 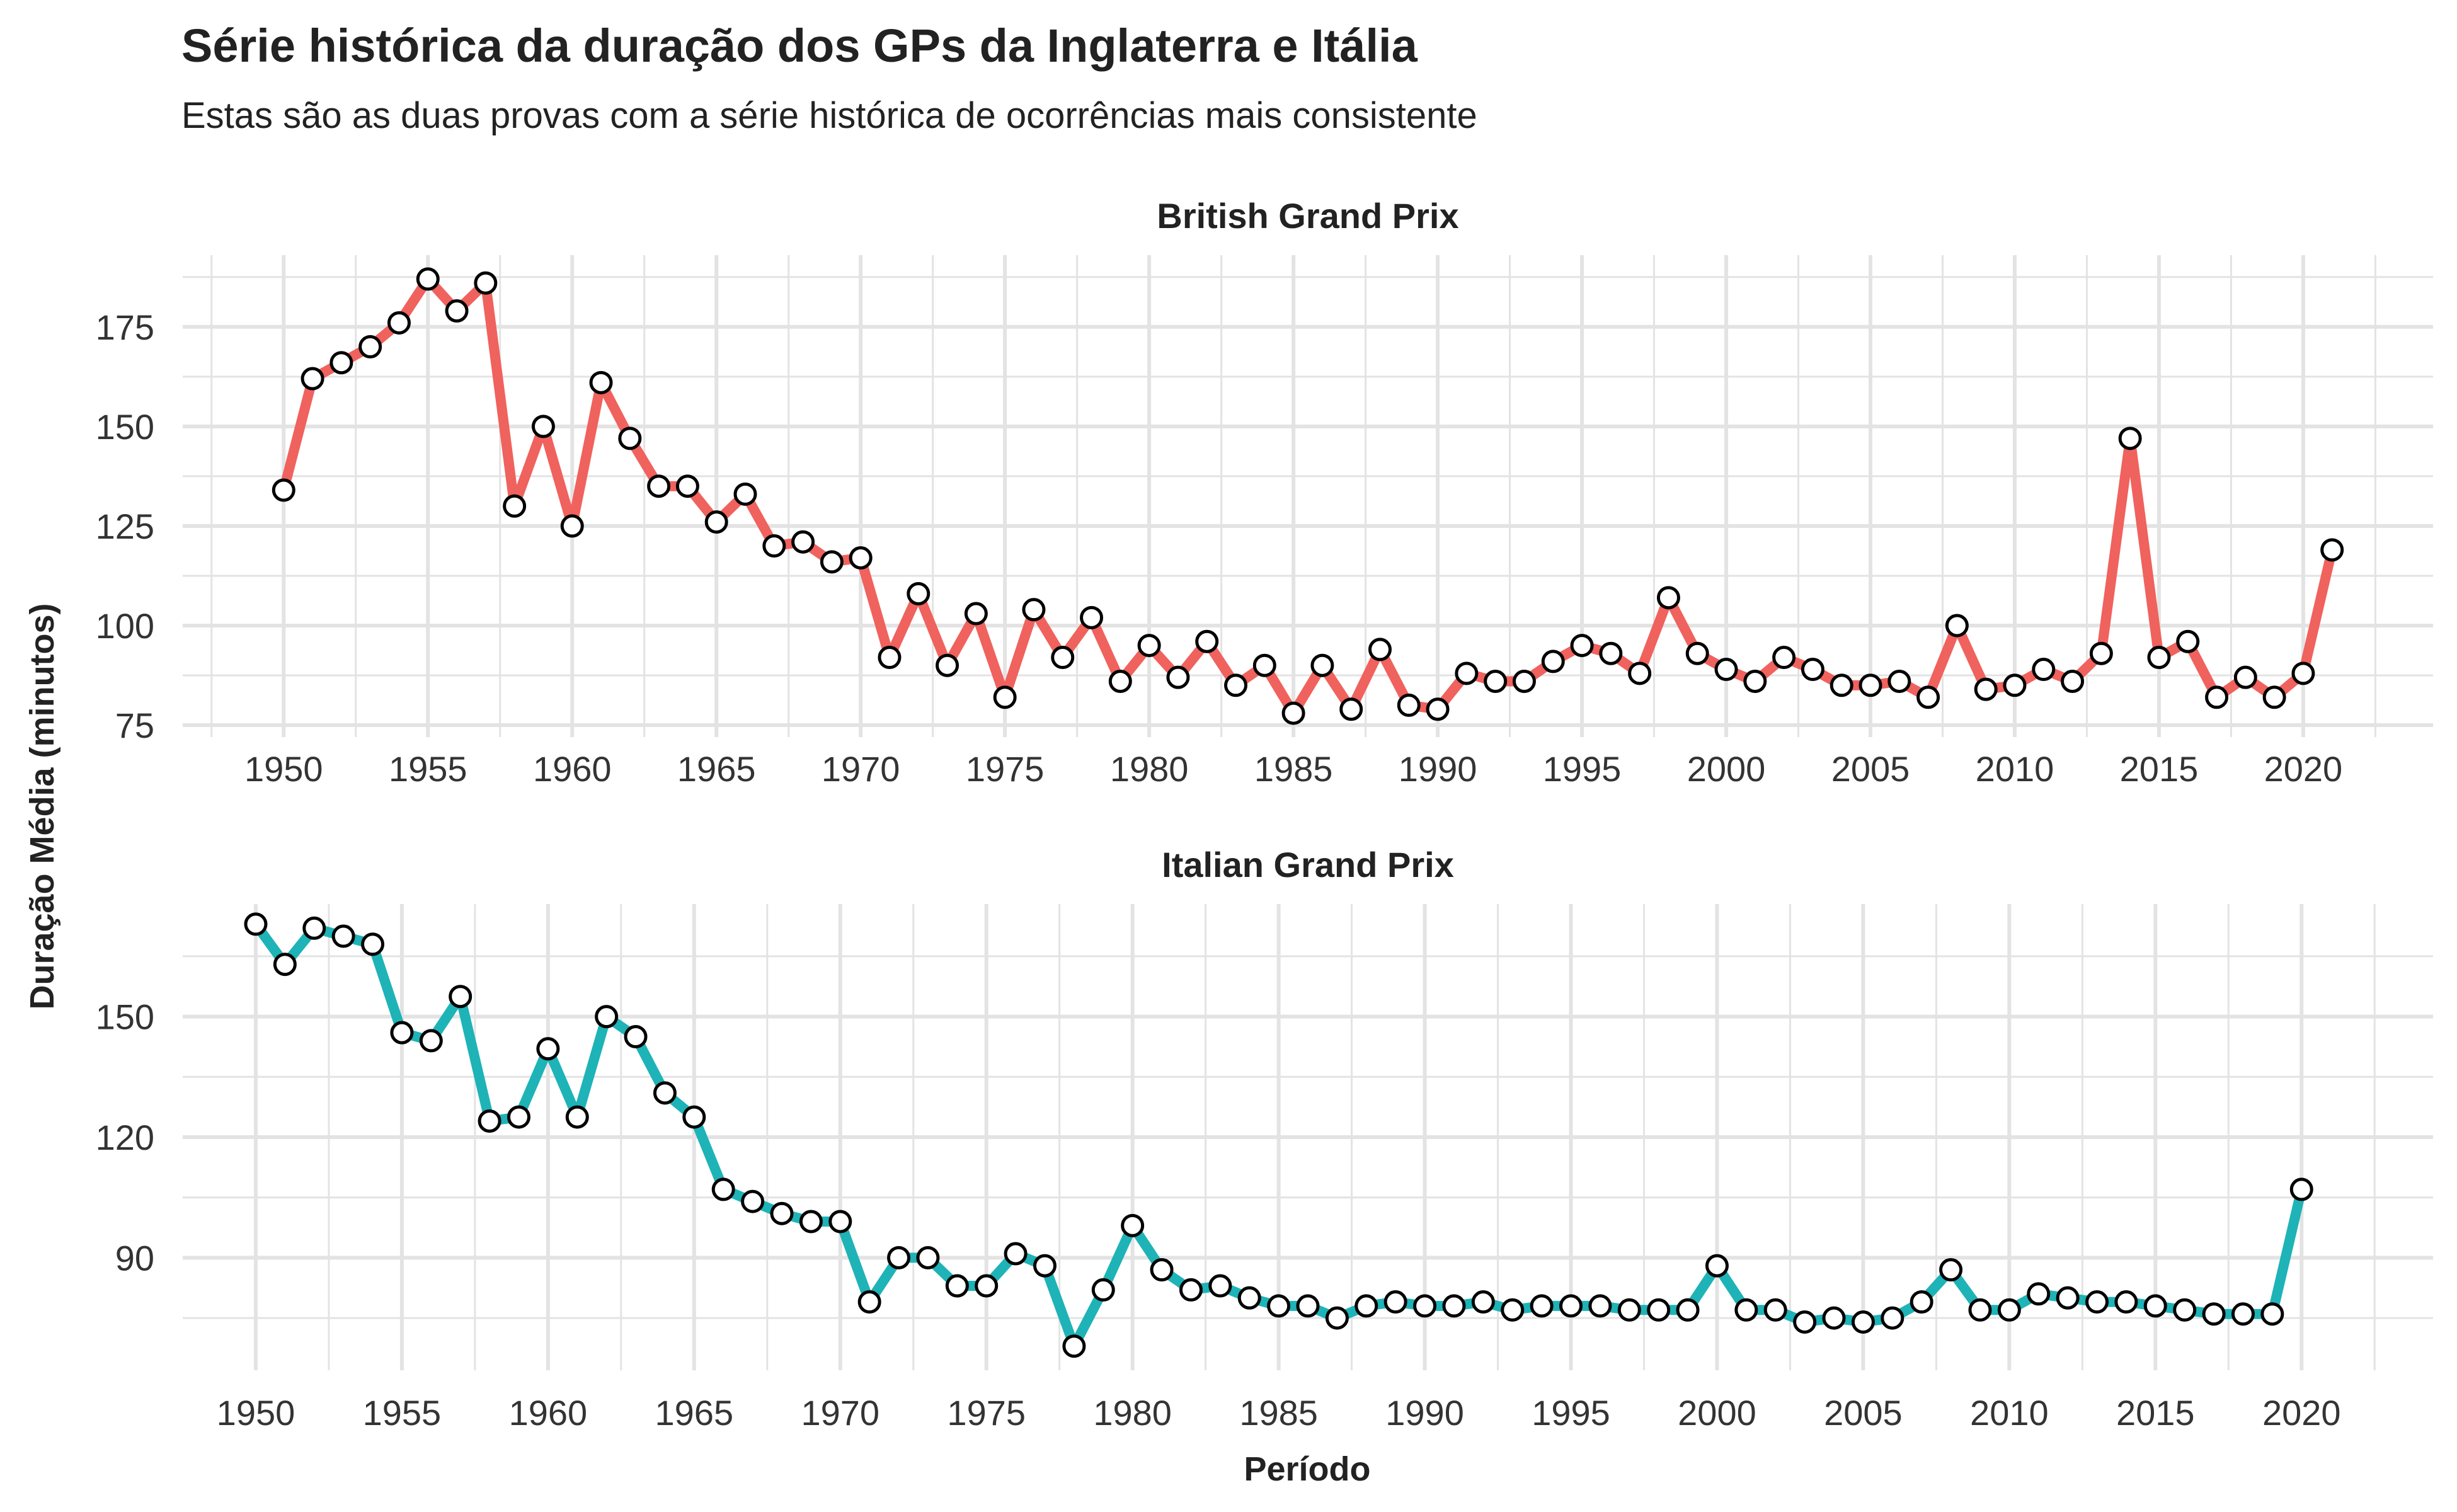 I want to click on x-tick-label: 1960, so click(x=548, y=1413).